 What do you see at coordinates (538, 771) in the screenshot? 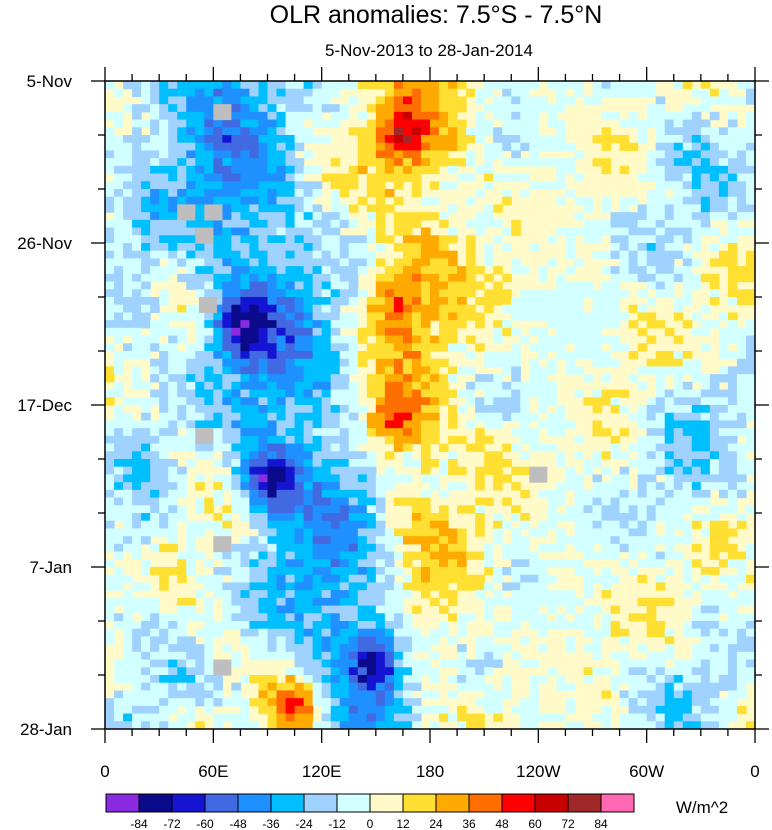
I see `x-tick-label: 120W` at bounding box center [538, 771].